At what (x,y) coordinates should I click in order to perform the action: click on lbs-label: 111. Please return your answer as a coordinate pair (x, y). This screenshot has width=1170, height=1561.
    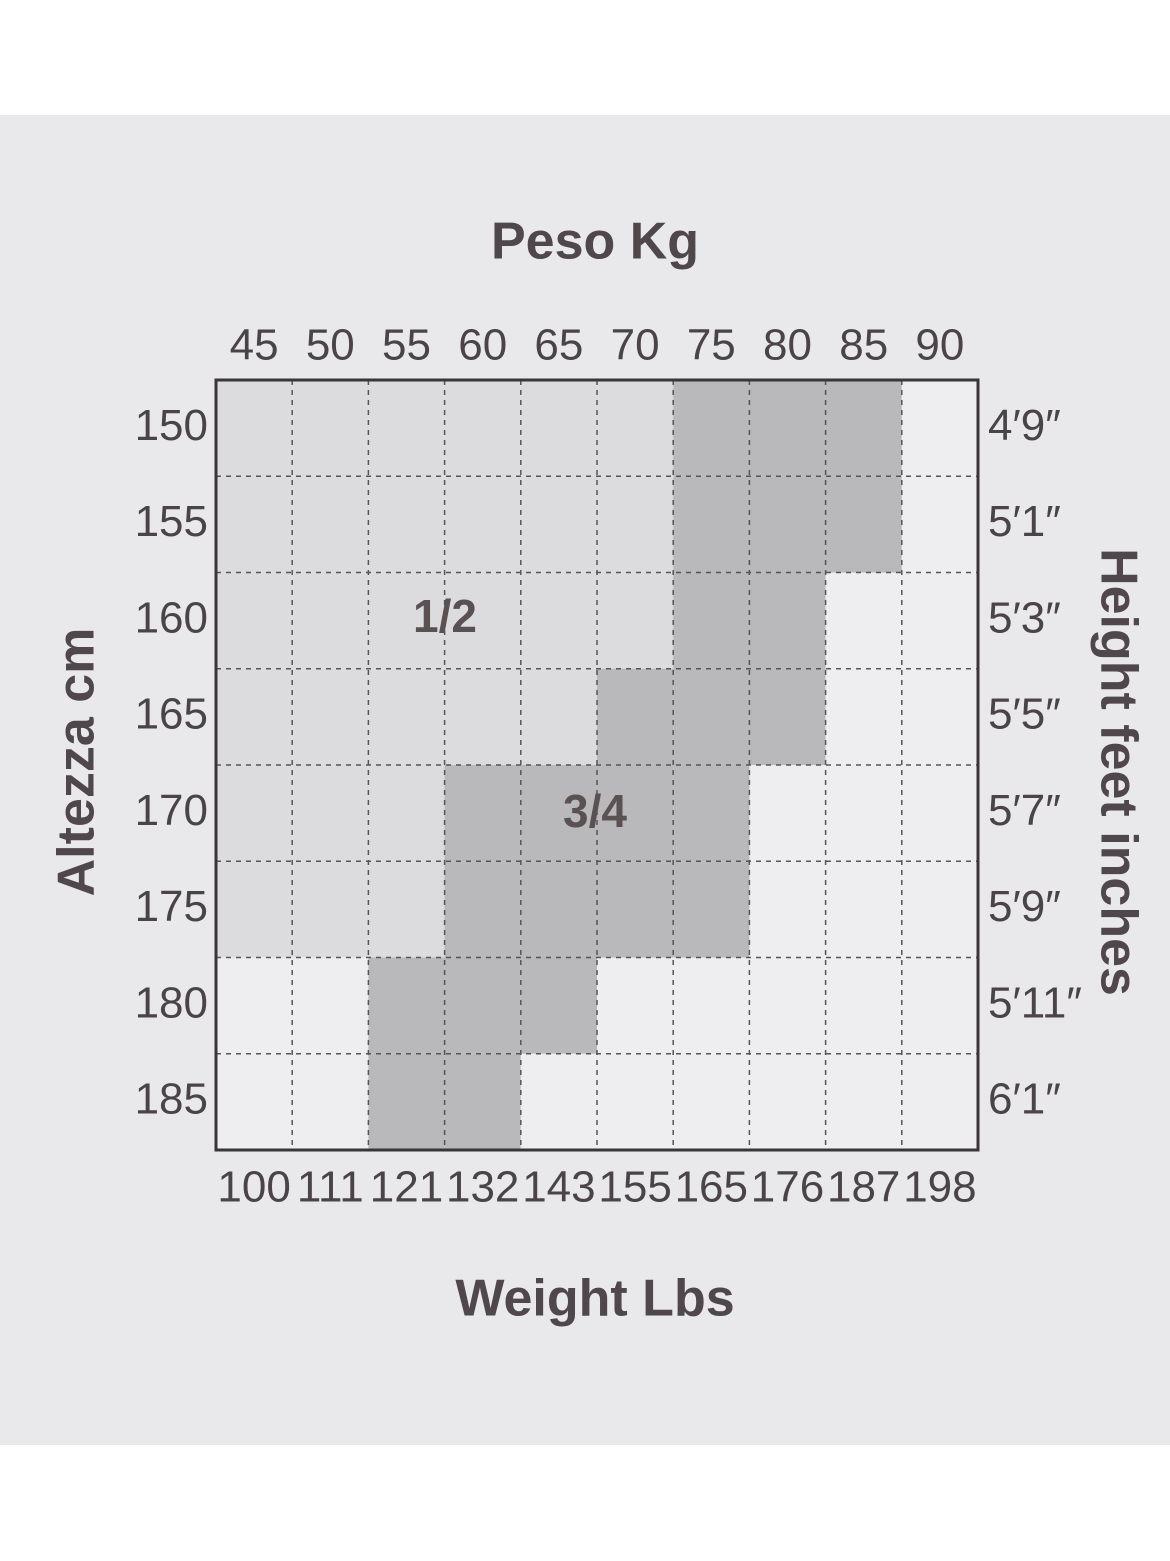
    Looking at the image, I should click on (330, 1187).